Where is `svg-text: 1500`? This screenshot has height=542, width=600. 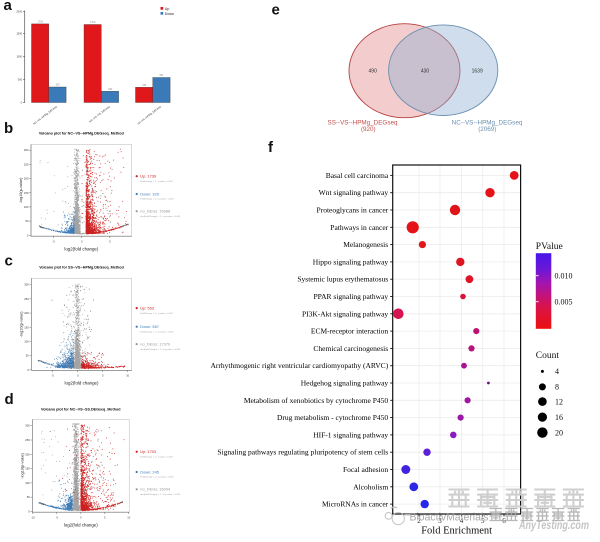 svg-text: 1500 is located at coordinates (19, 33).